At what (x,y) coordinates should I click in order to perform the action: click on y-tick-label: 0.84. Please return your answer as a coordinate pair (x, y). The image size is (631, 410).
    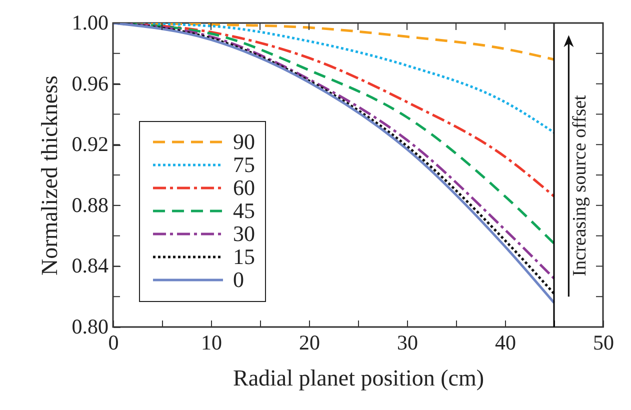
    Looking at the image, I should click on (90, 266).